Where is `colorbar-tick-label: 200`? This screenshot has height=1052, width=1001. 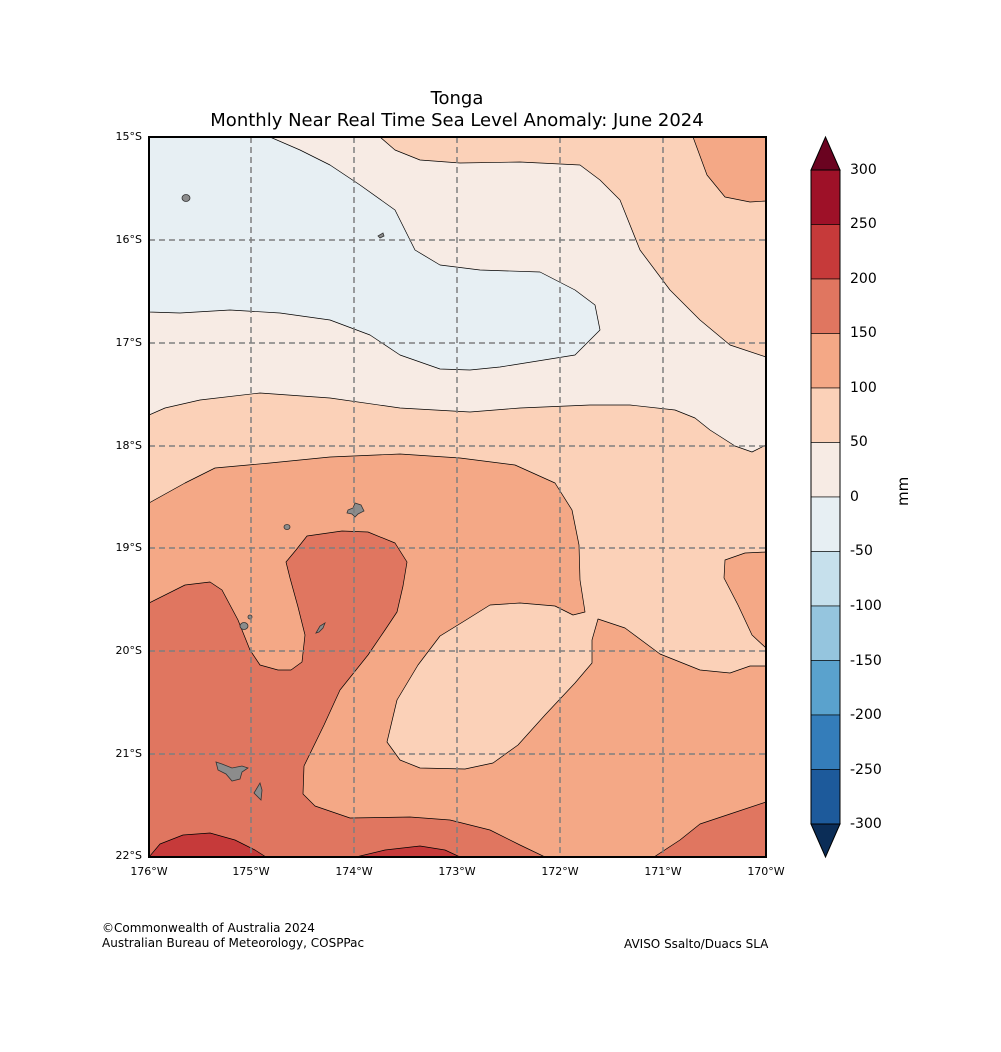
colorbar-tick-label: 200 is located at coordinates (863, 279).